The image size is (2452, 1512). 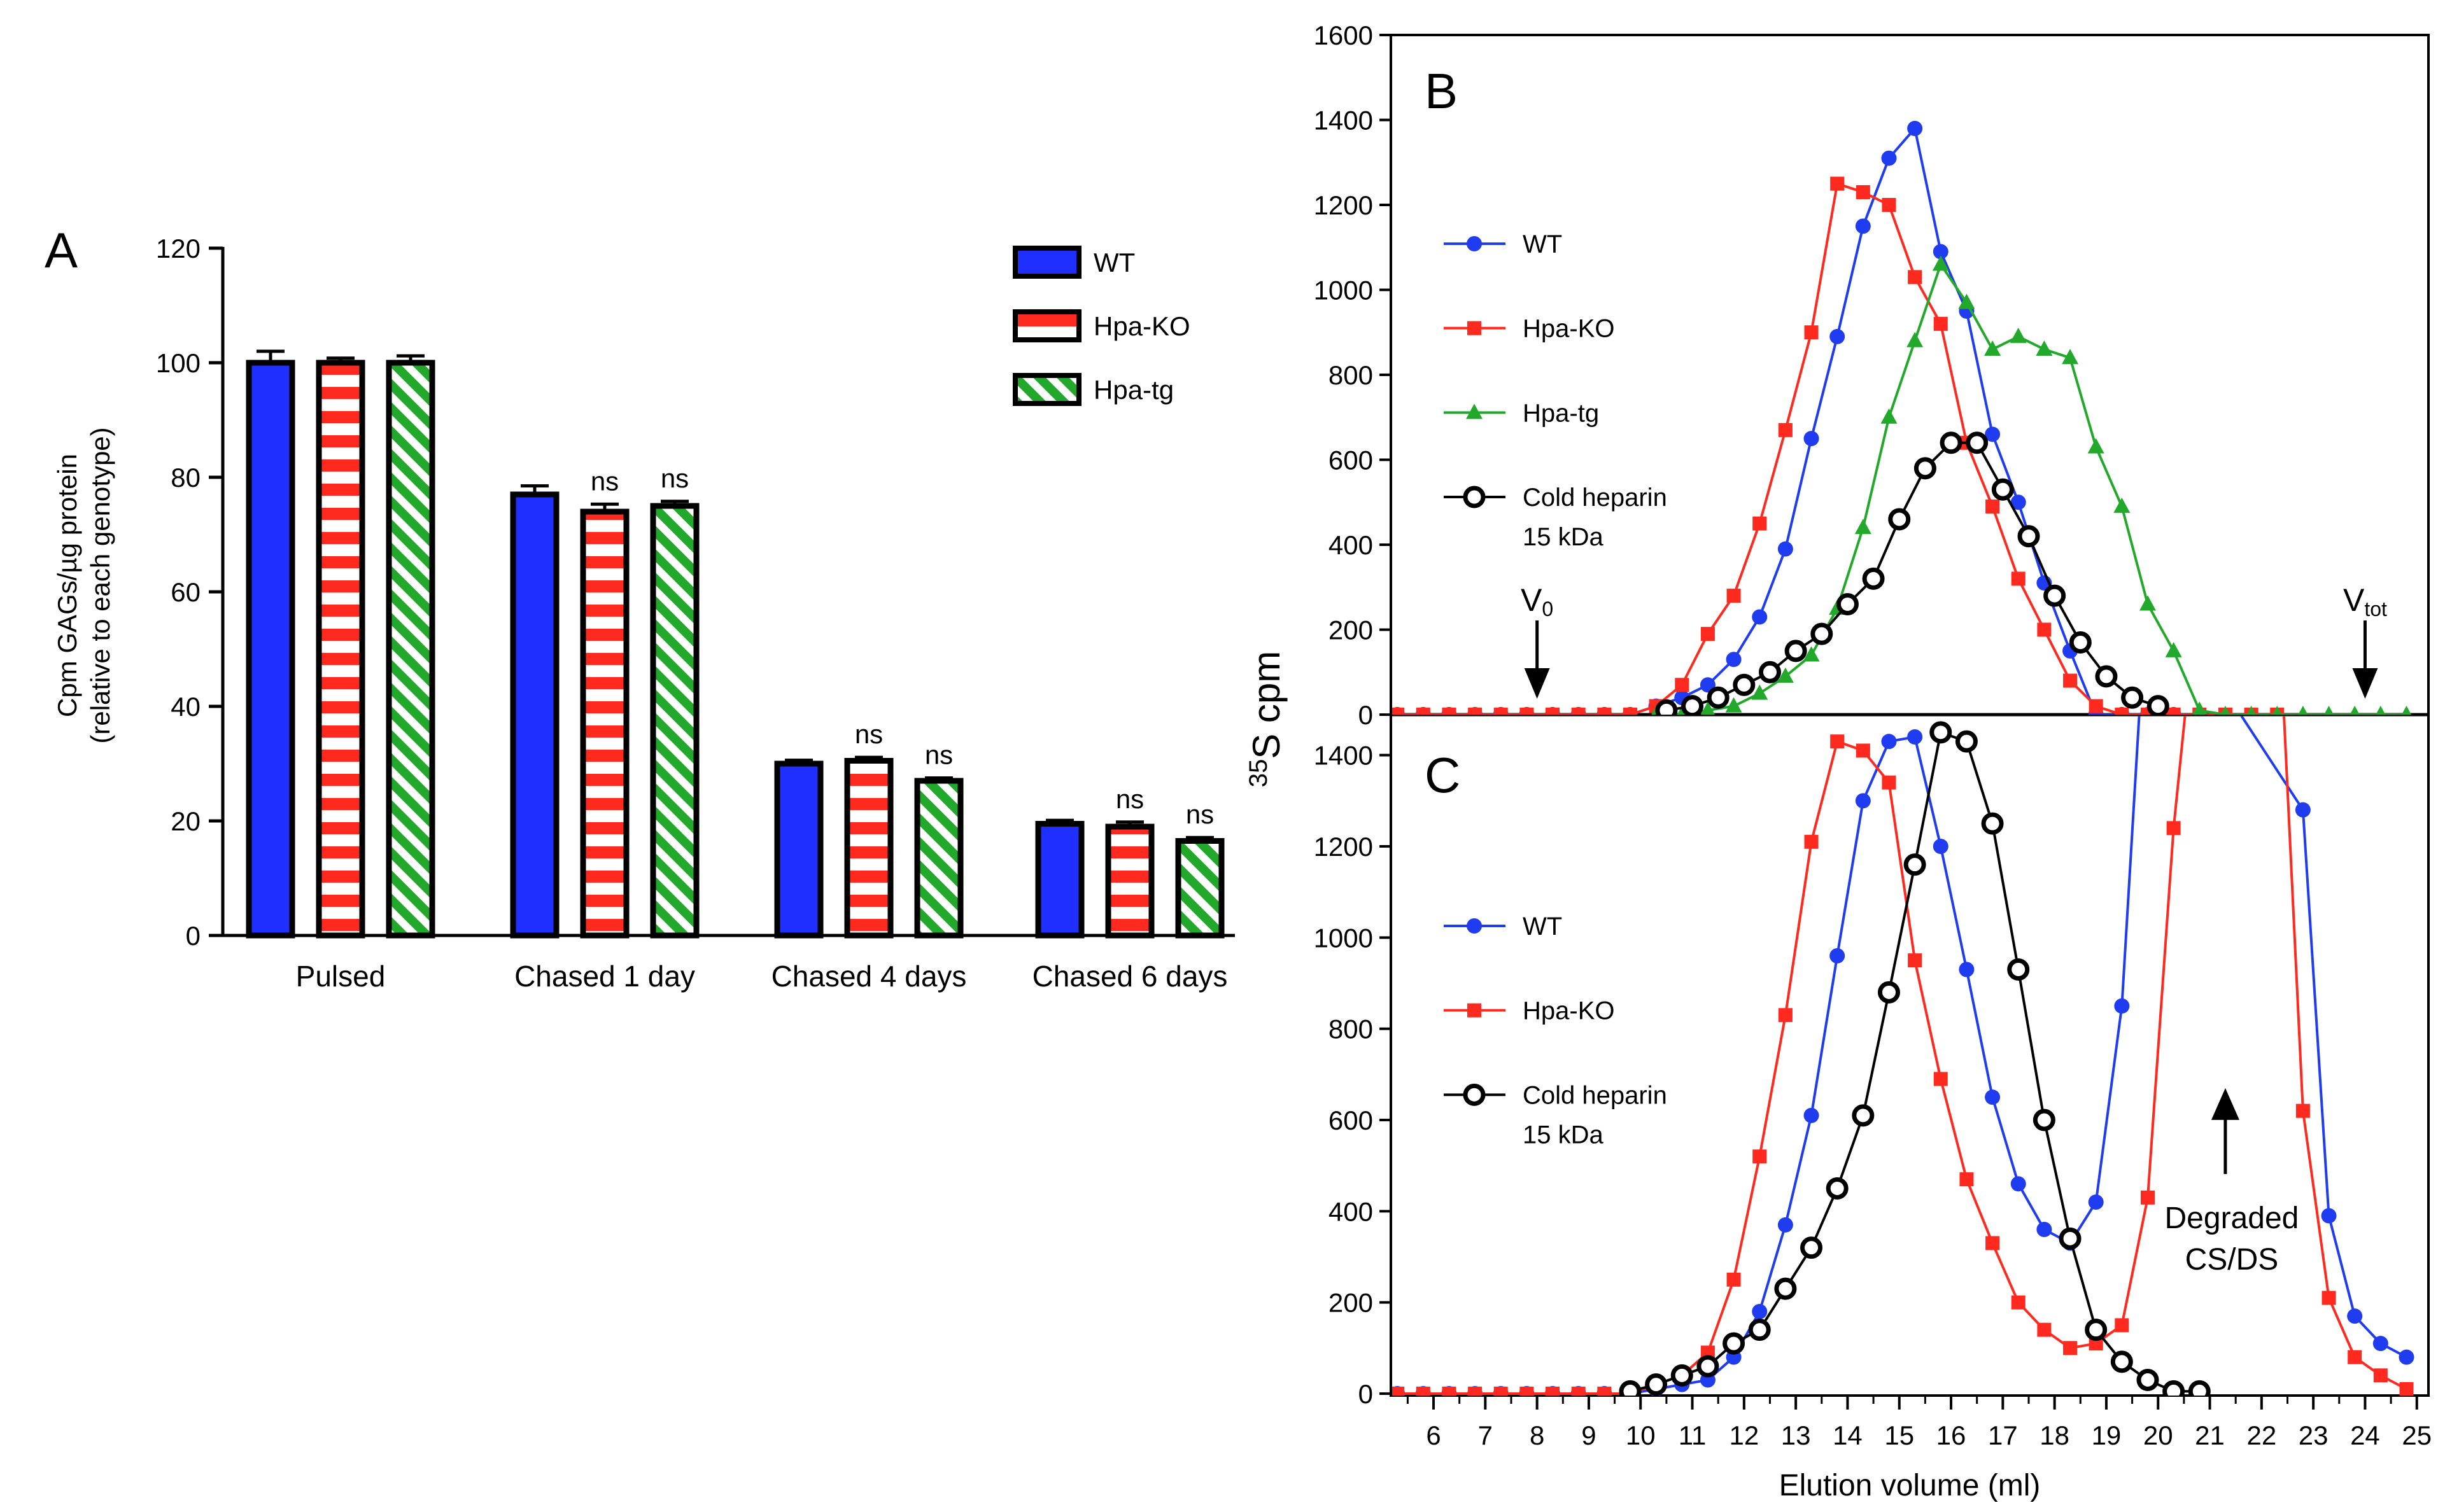 What do you see at coordinates (1343, 121) in the screenshot?
I see `b-y-tick-label: 1400` at bounding box center [1343, 121].